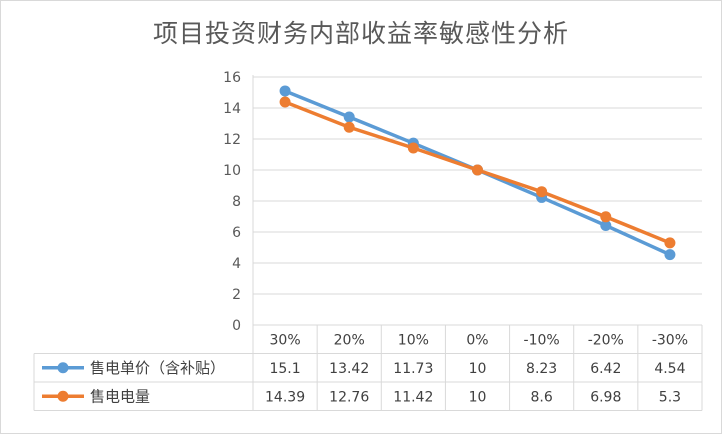 This screenshot has width=722, height=434. I want to click on y-axis: 0 2 4 6 8 10 12 14 16, so click(232, 202).